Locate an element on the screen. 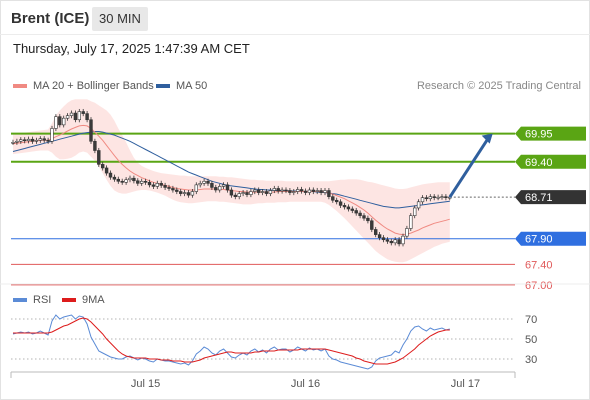 This screenshot has height=400, width=590. ma20-swatch is located at coordinates (20, 86).